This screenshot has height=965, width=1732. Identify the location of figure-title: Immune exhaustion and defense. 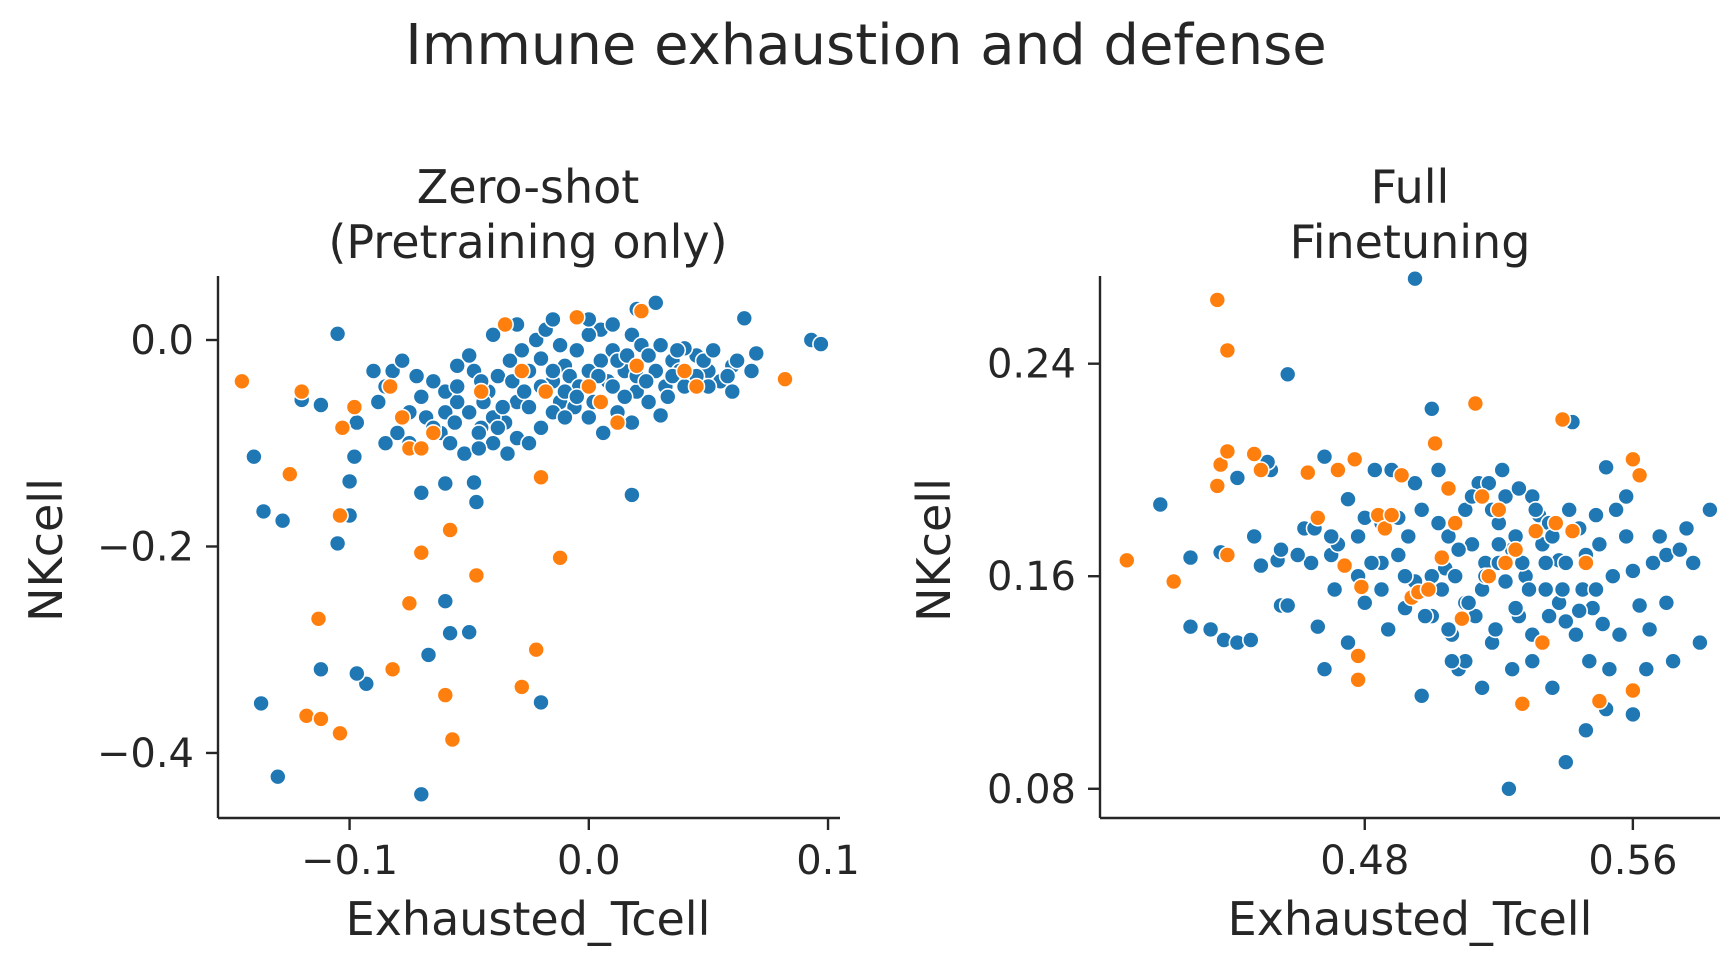
(866, 45).